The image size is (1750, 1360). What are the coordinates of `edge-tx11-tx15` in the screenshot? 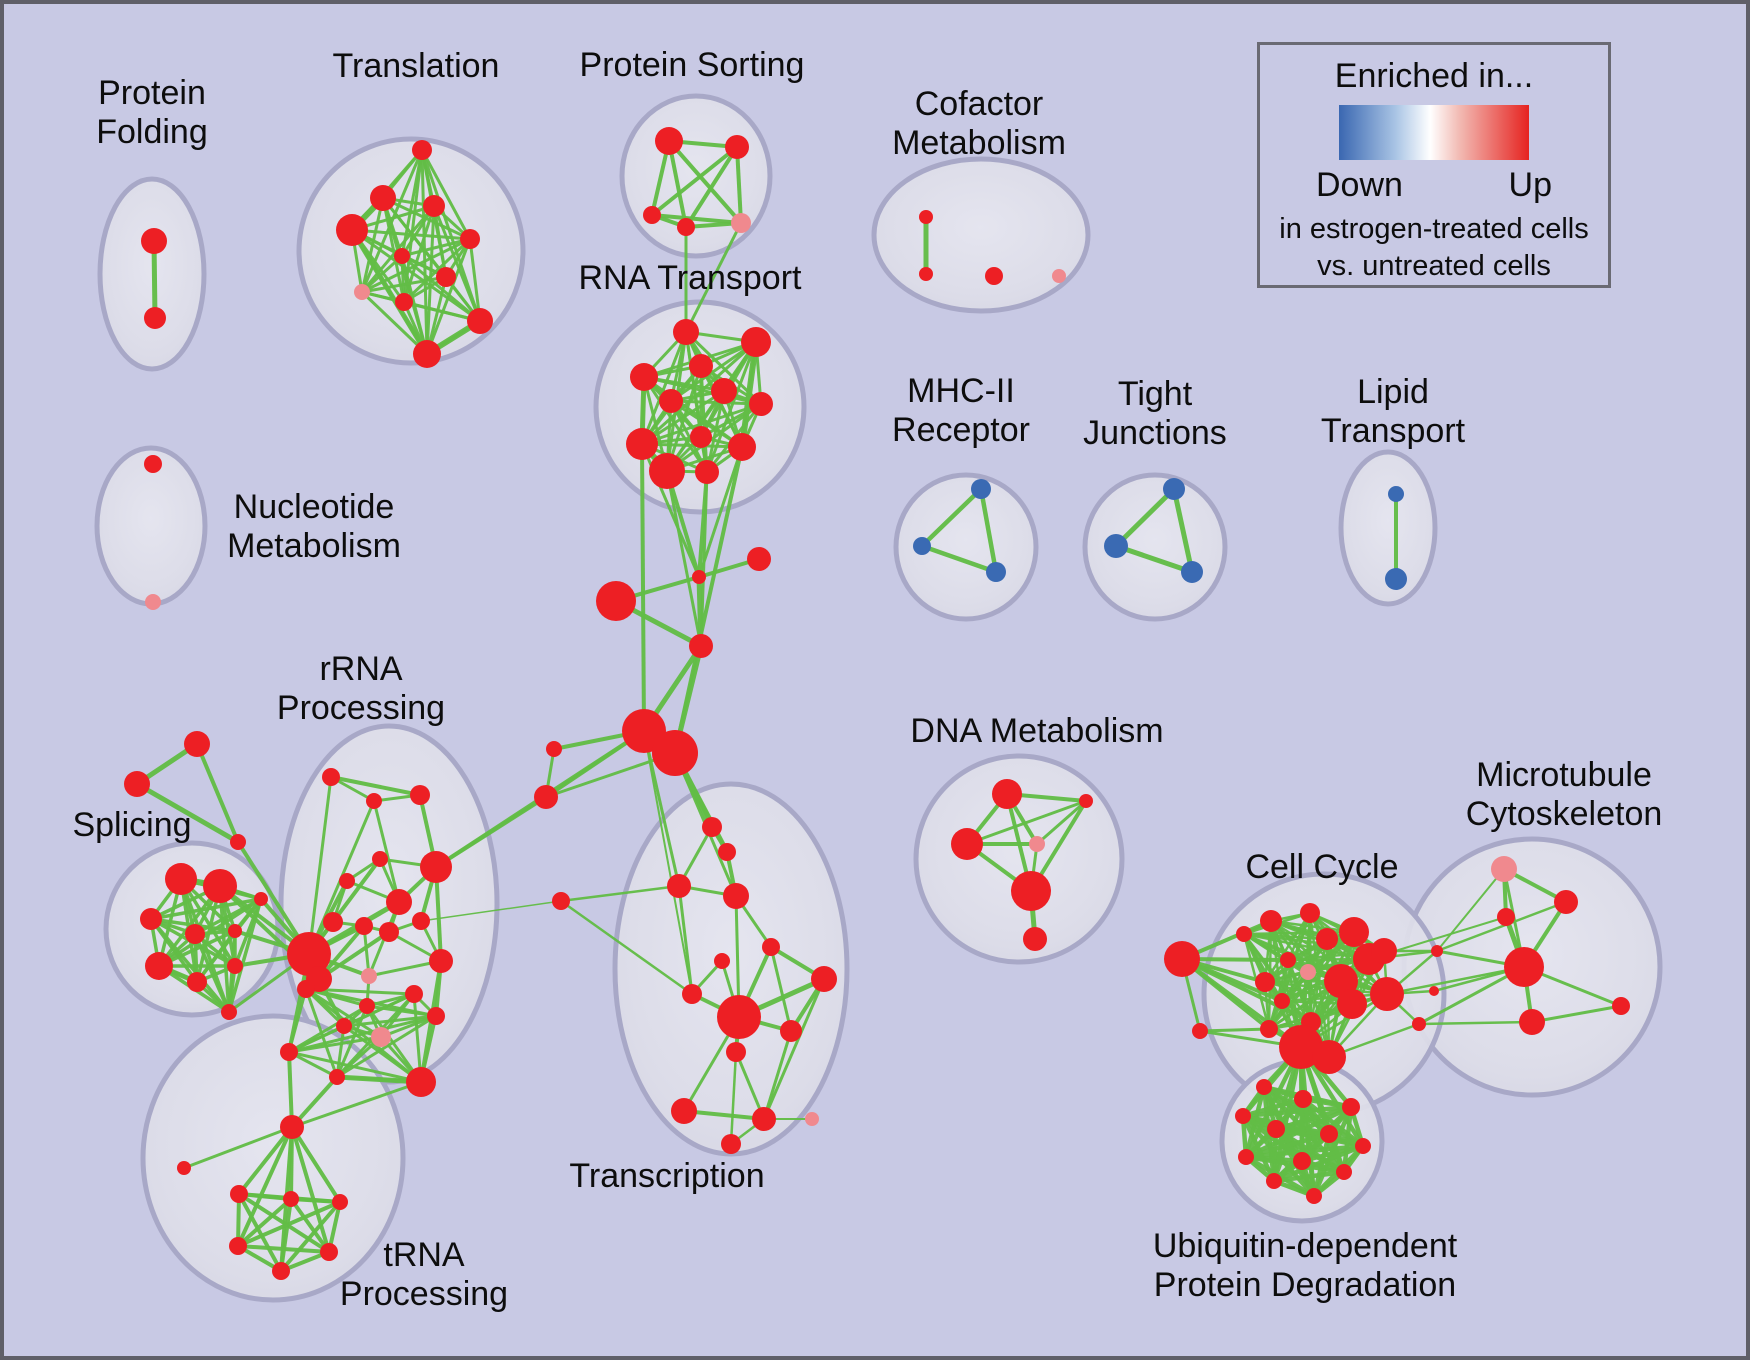 It's located at (733, 1098).